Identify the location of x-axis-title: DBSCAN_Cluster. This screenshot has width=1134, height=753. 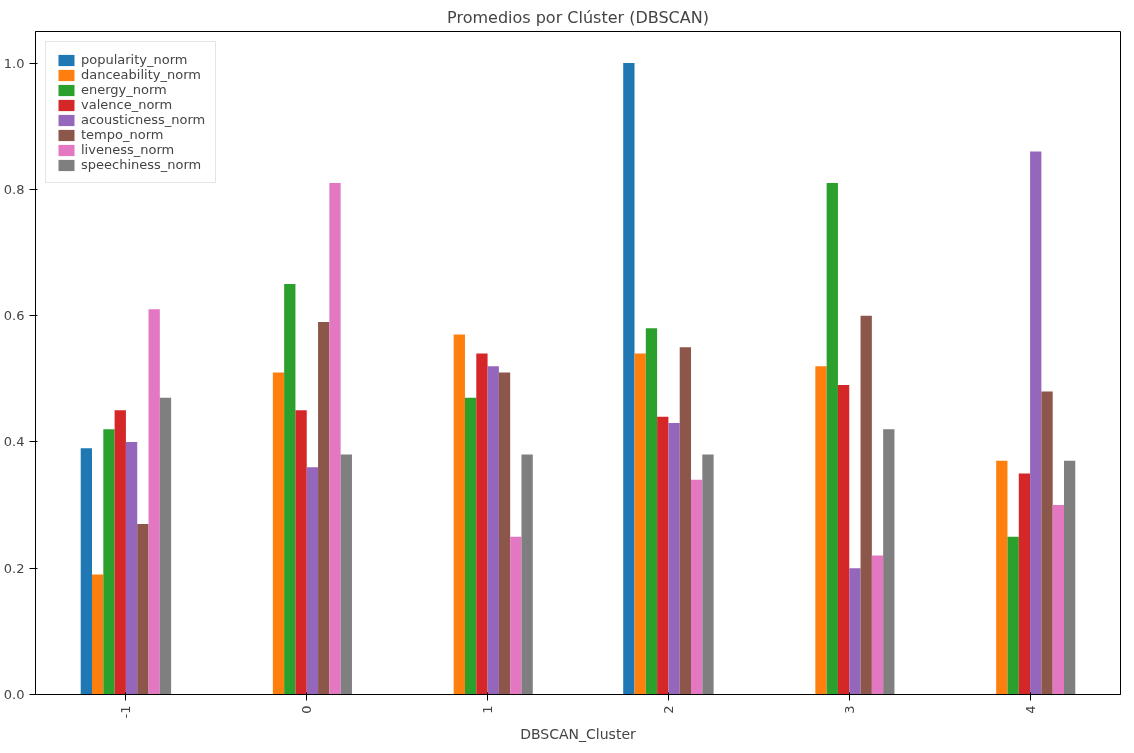
(578, 734).